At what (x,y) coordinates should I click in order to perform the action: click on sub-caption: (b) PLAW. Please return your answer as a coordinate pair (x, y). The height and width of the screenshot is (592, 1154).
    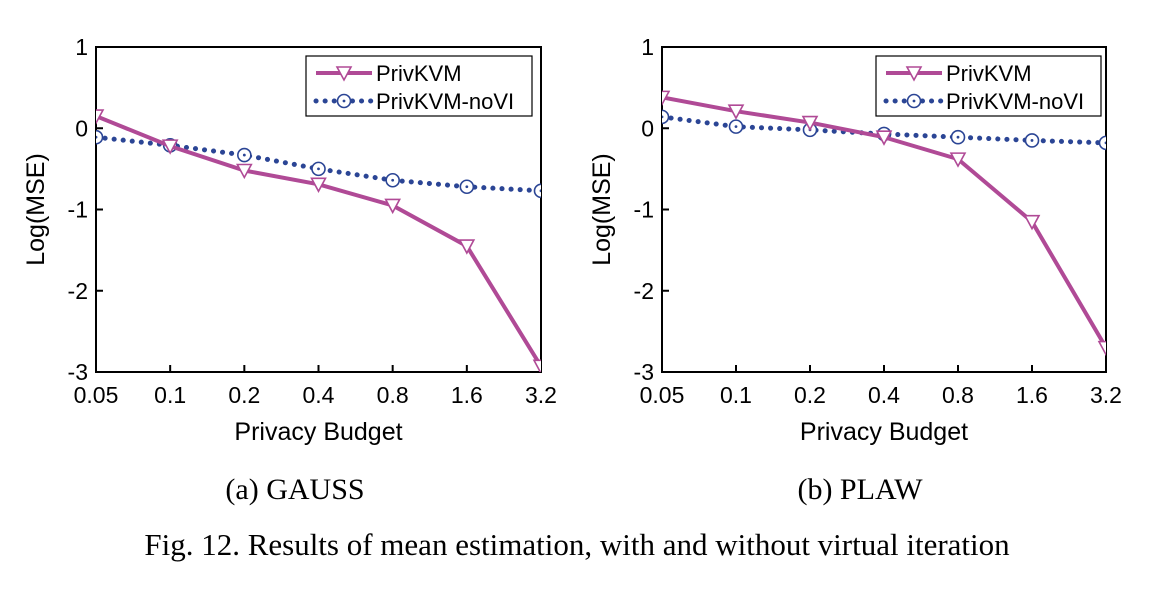
    Looking at the image, I should click on (860, 489).